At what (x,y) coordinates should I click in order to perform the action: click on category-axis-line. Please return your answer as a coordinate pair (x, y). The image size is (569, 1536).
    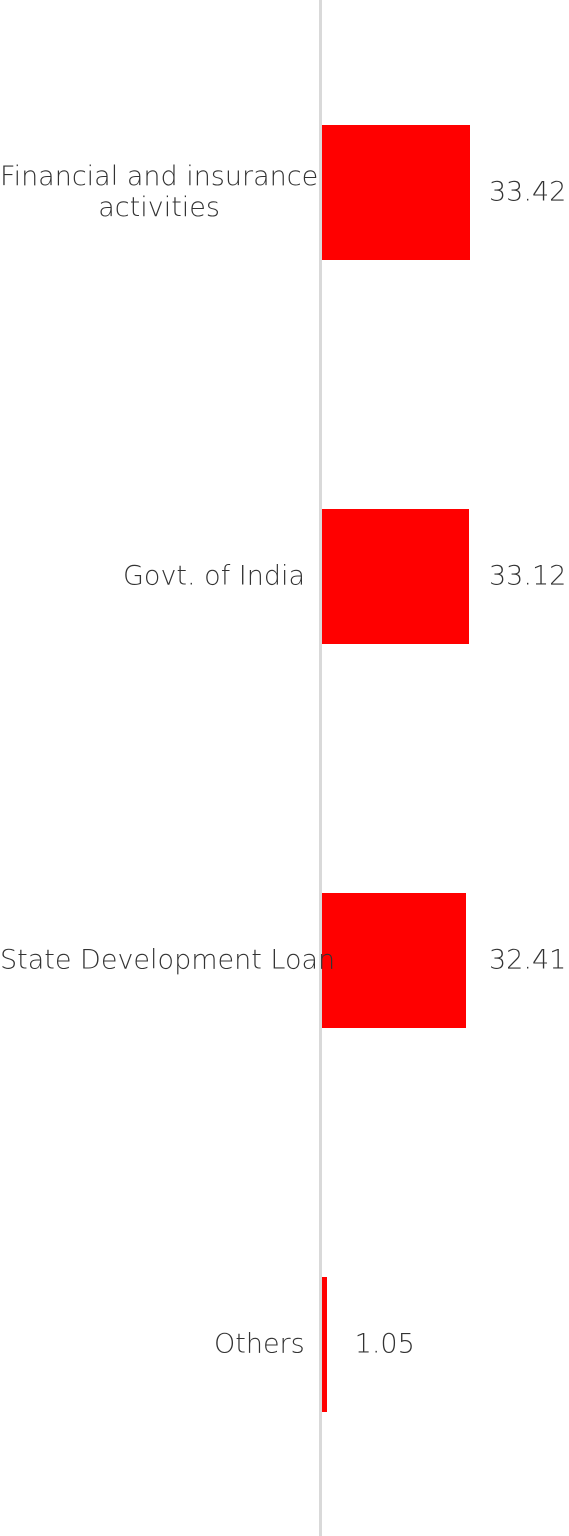
    Looking at the image, I should click on (320, 768).